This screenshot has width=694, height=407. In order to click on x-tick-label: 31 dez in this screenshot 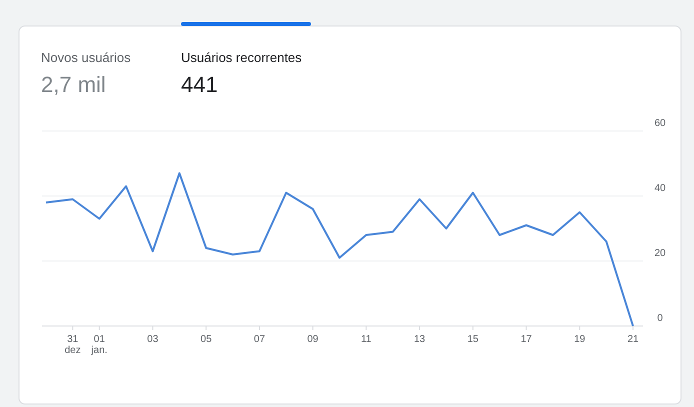, I will do `click(72, 345)`.